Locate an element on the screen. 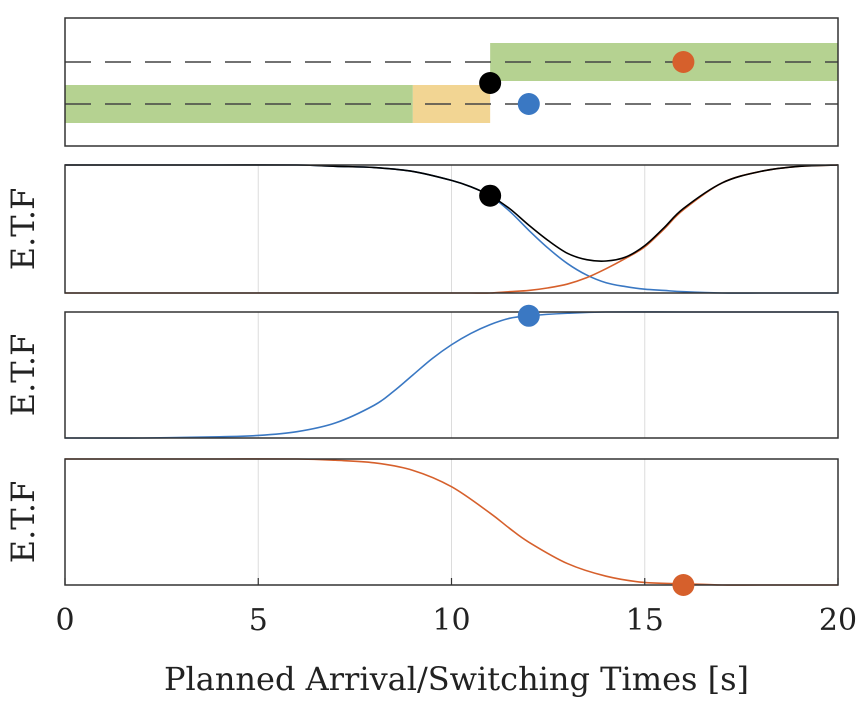 The width and height of the screenshot is (862, 716). x-tick-label: 10 is located at coordinates (451, 620).